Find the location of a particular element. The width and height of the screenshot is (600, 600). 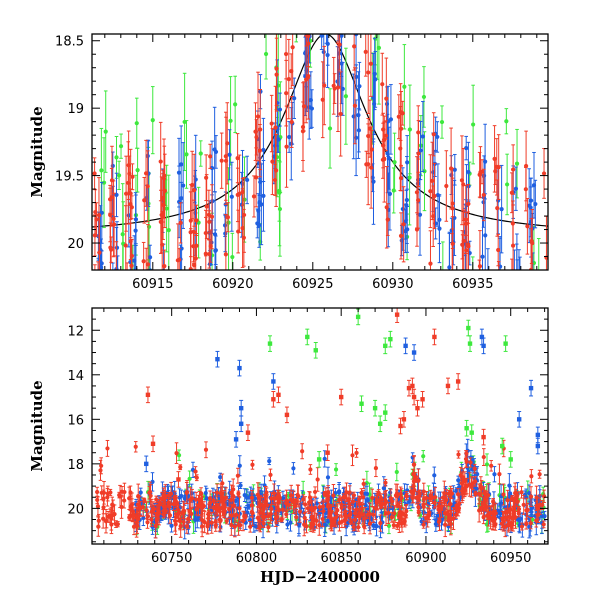

top-y-axis-label: Magnitude is located at coordinates (37, 151).